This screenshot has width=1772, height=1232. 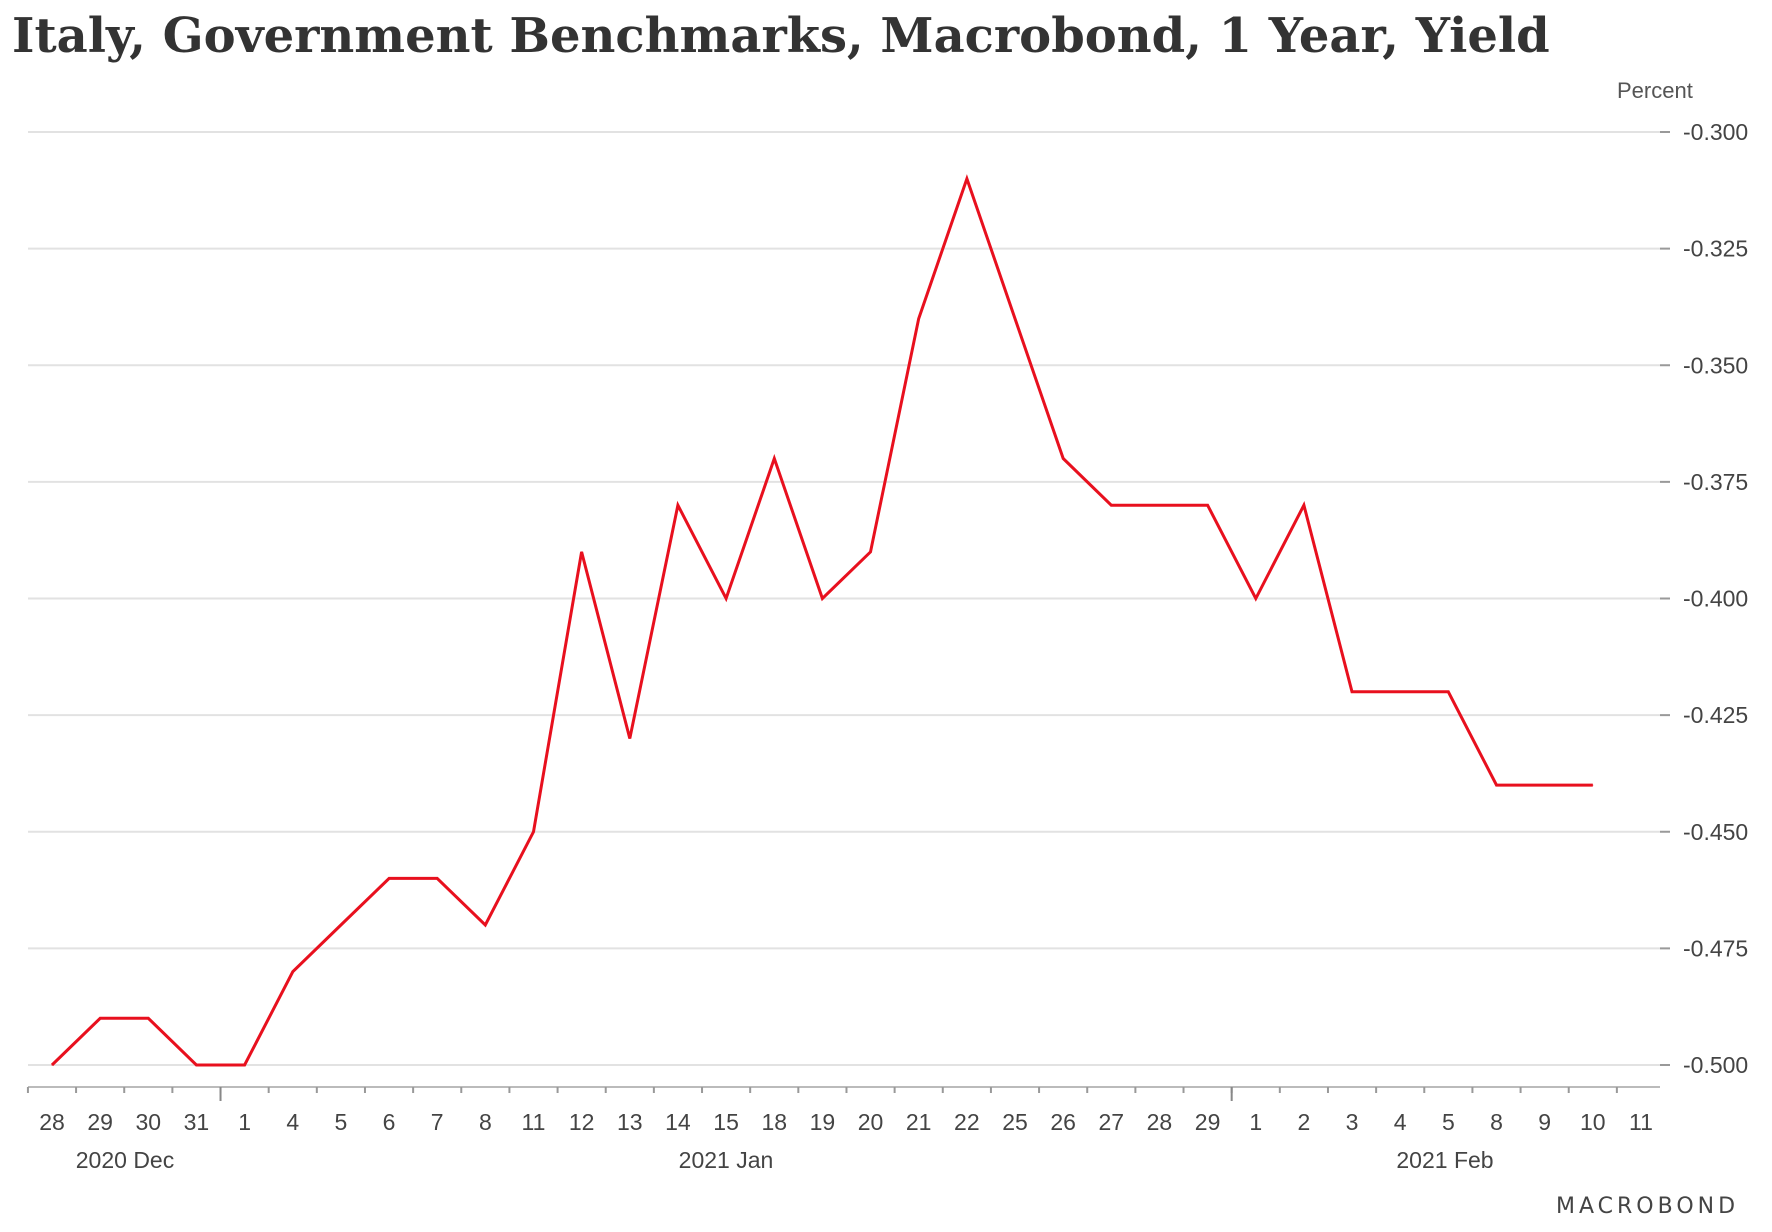 I want to click on x-tick-label: 25, so click(x=1015, y=1122).